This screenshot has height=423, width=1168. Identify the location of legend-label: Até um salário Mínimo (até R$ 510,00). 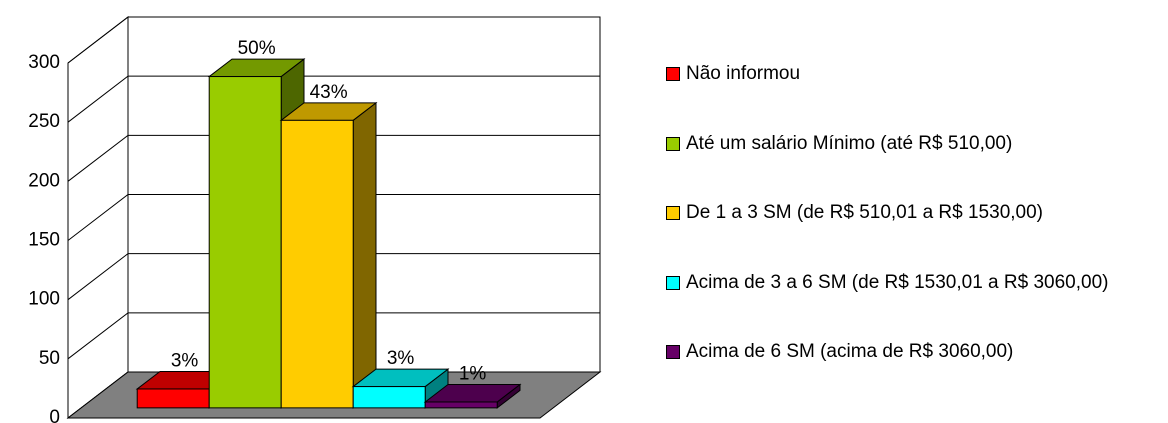
(849, 143).